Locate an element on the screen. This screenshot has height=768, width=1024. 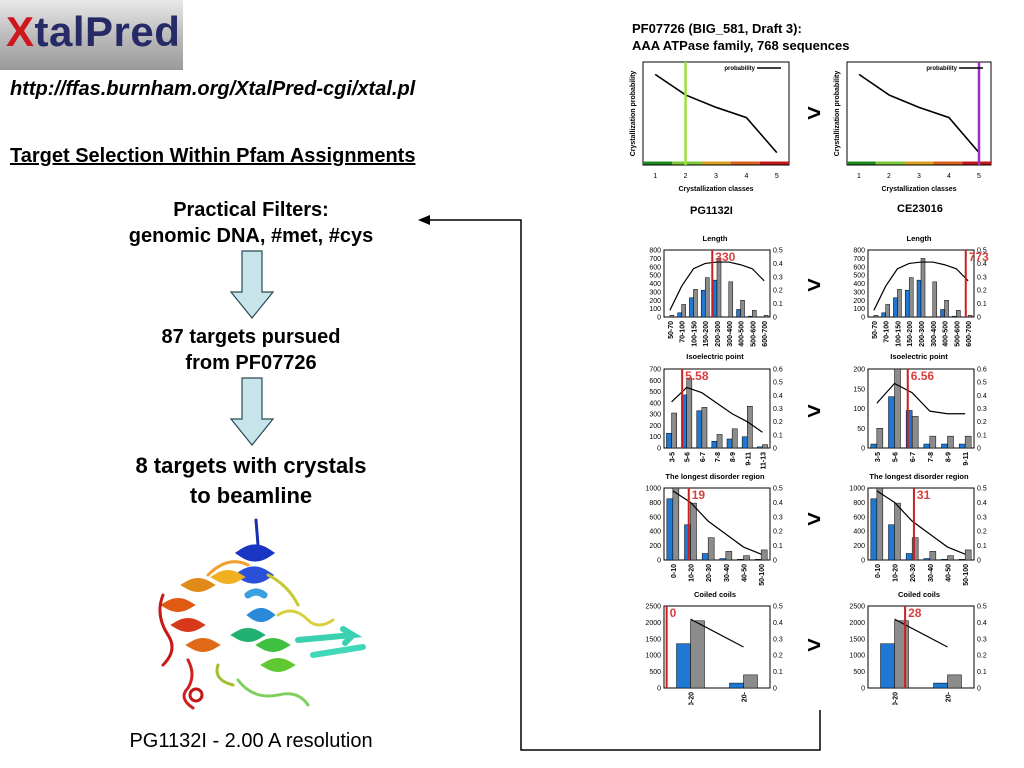
structure-caption: PG1132I - 2.00 A resolution is located at coordinates (251, 741).